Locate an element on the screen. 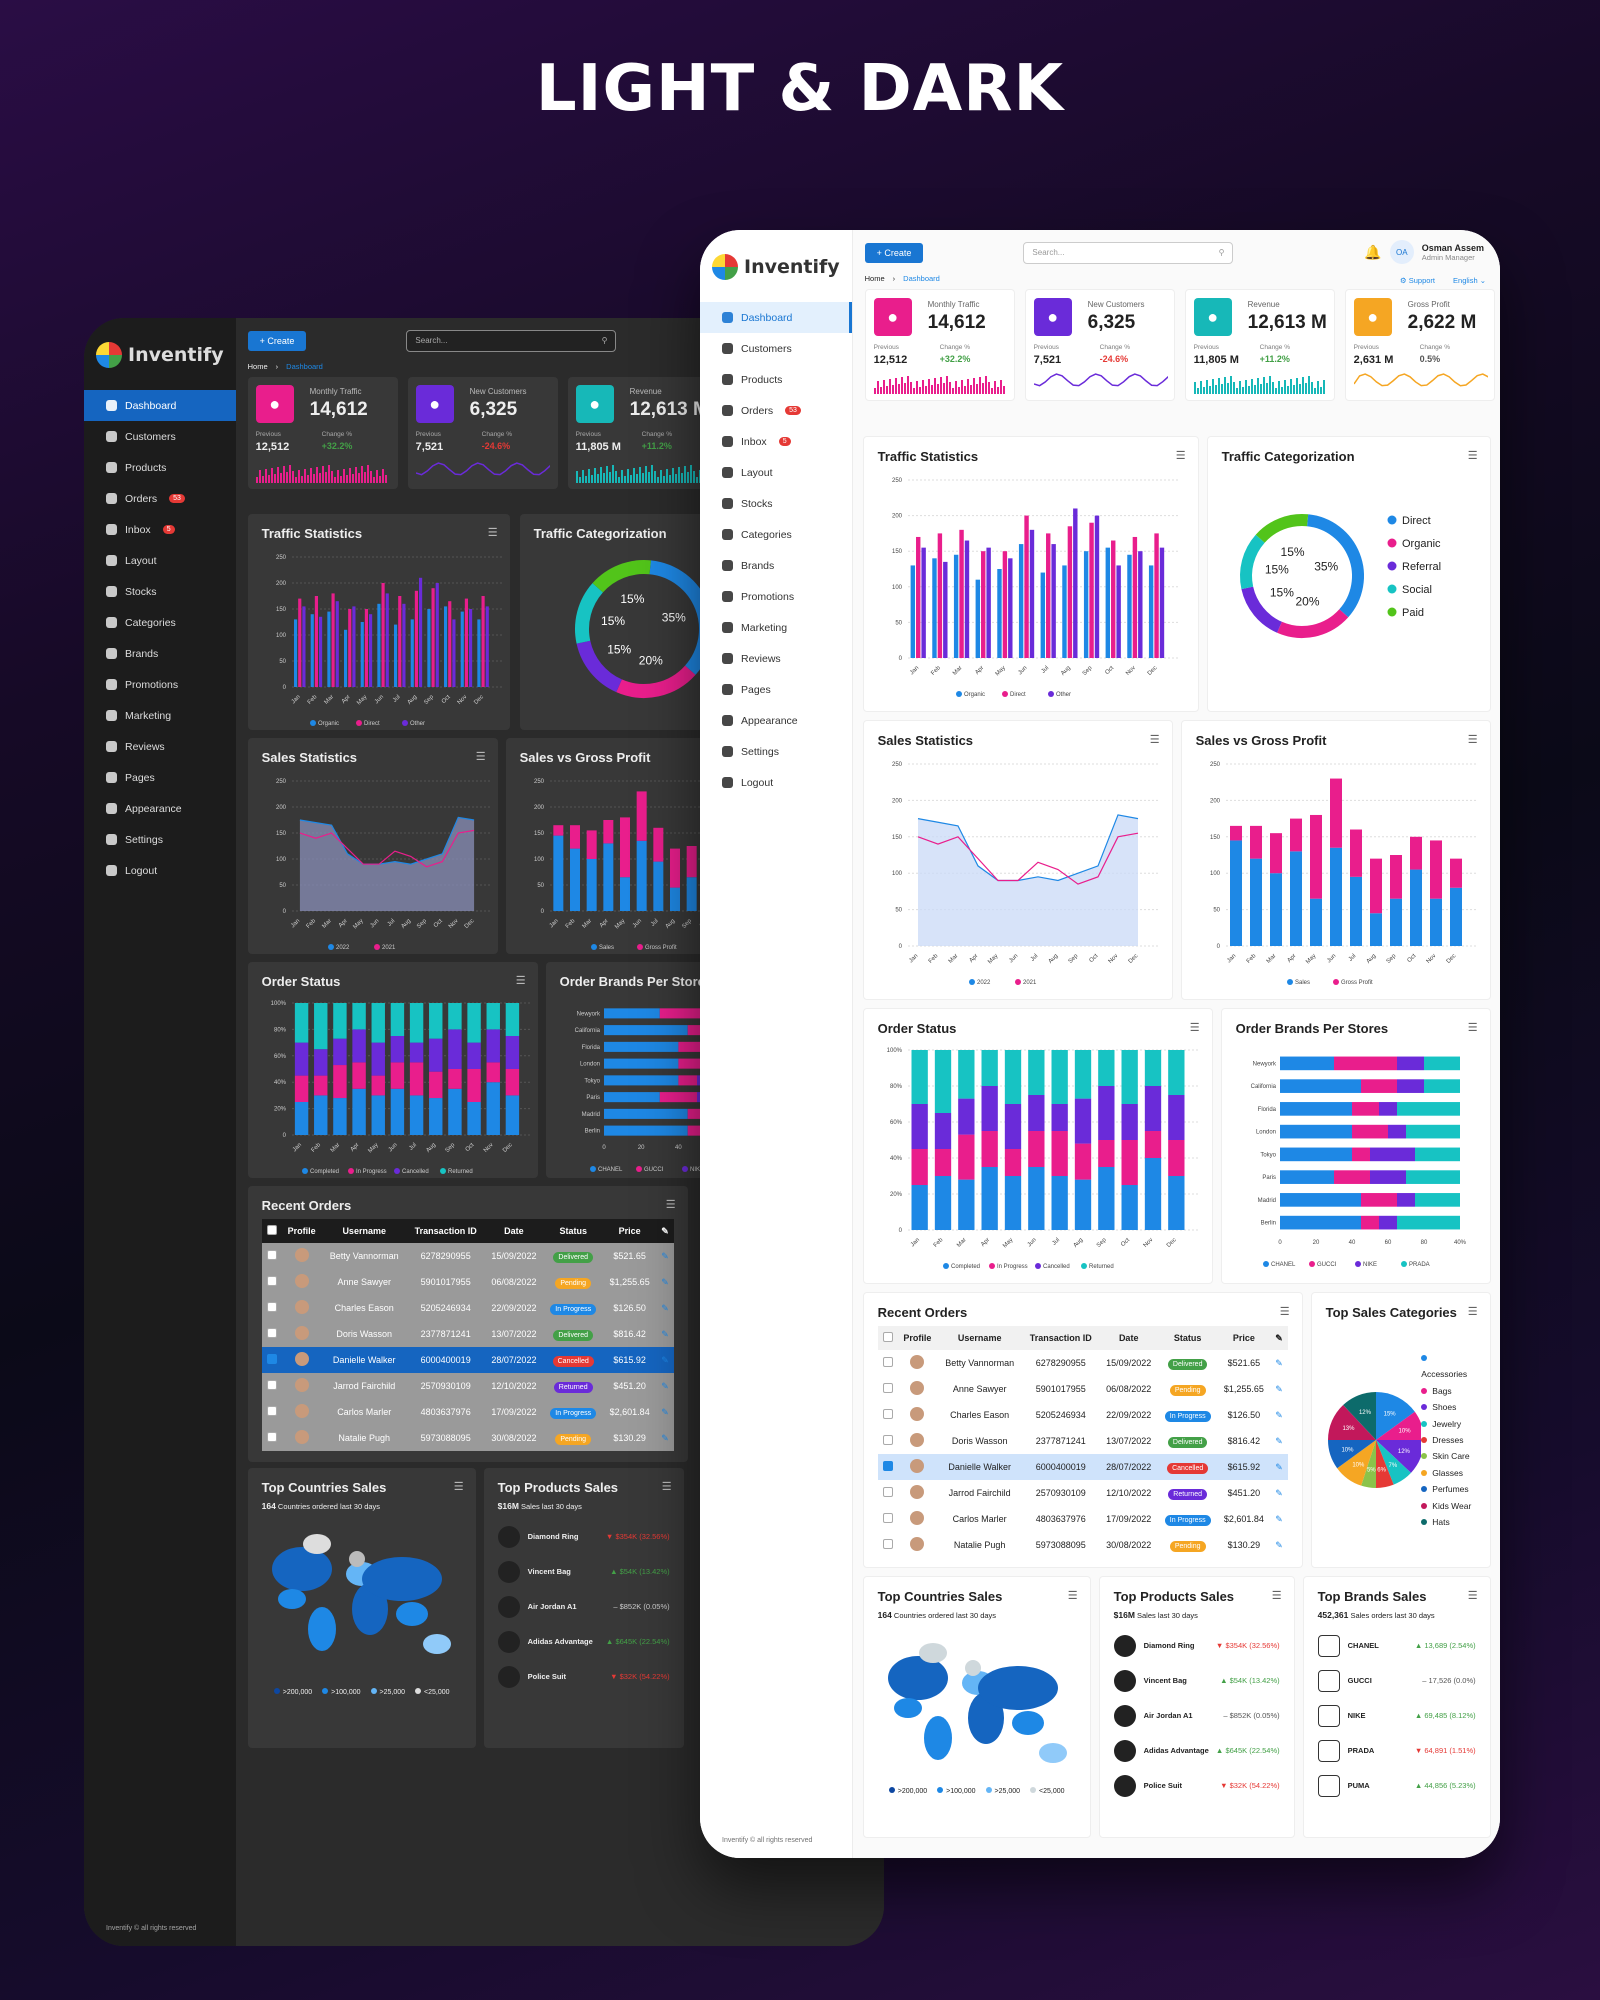 The width and height of the screenshot is (1600, 2000). user-menu: 🔔 OA Osman Assem Admin Manager is located at coordinates (1424, 252).